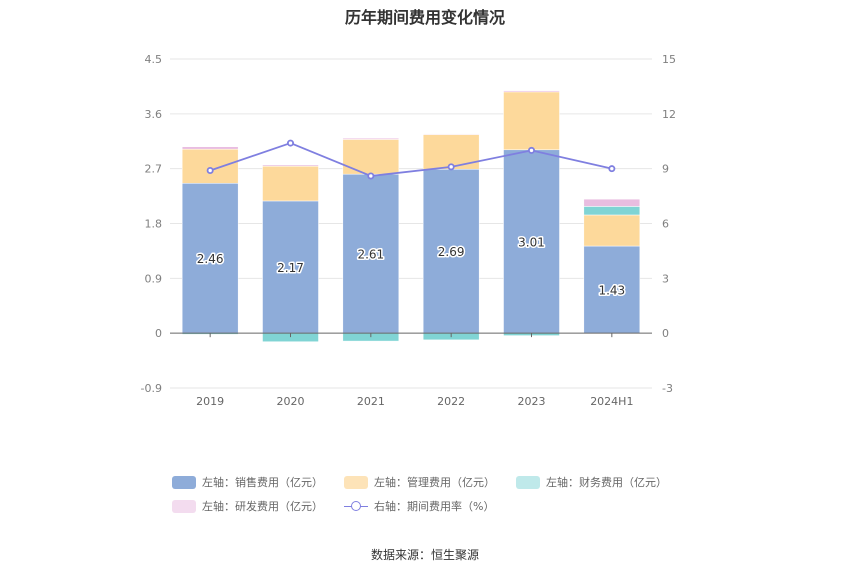 Image resolution: width=850 pixels, height=575 pixels. Describe the element at coordinates (371, 176) in the screenshot. I see `rate-point-2021` at that location.